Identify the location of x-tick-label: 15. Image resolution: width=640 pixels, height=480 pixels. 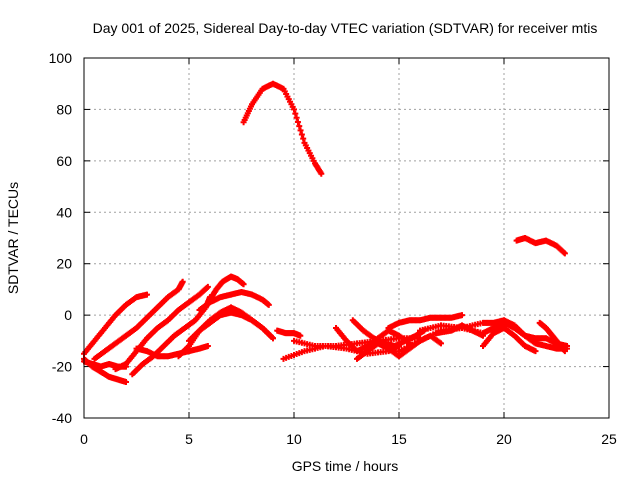
(399, 439).